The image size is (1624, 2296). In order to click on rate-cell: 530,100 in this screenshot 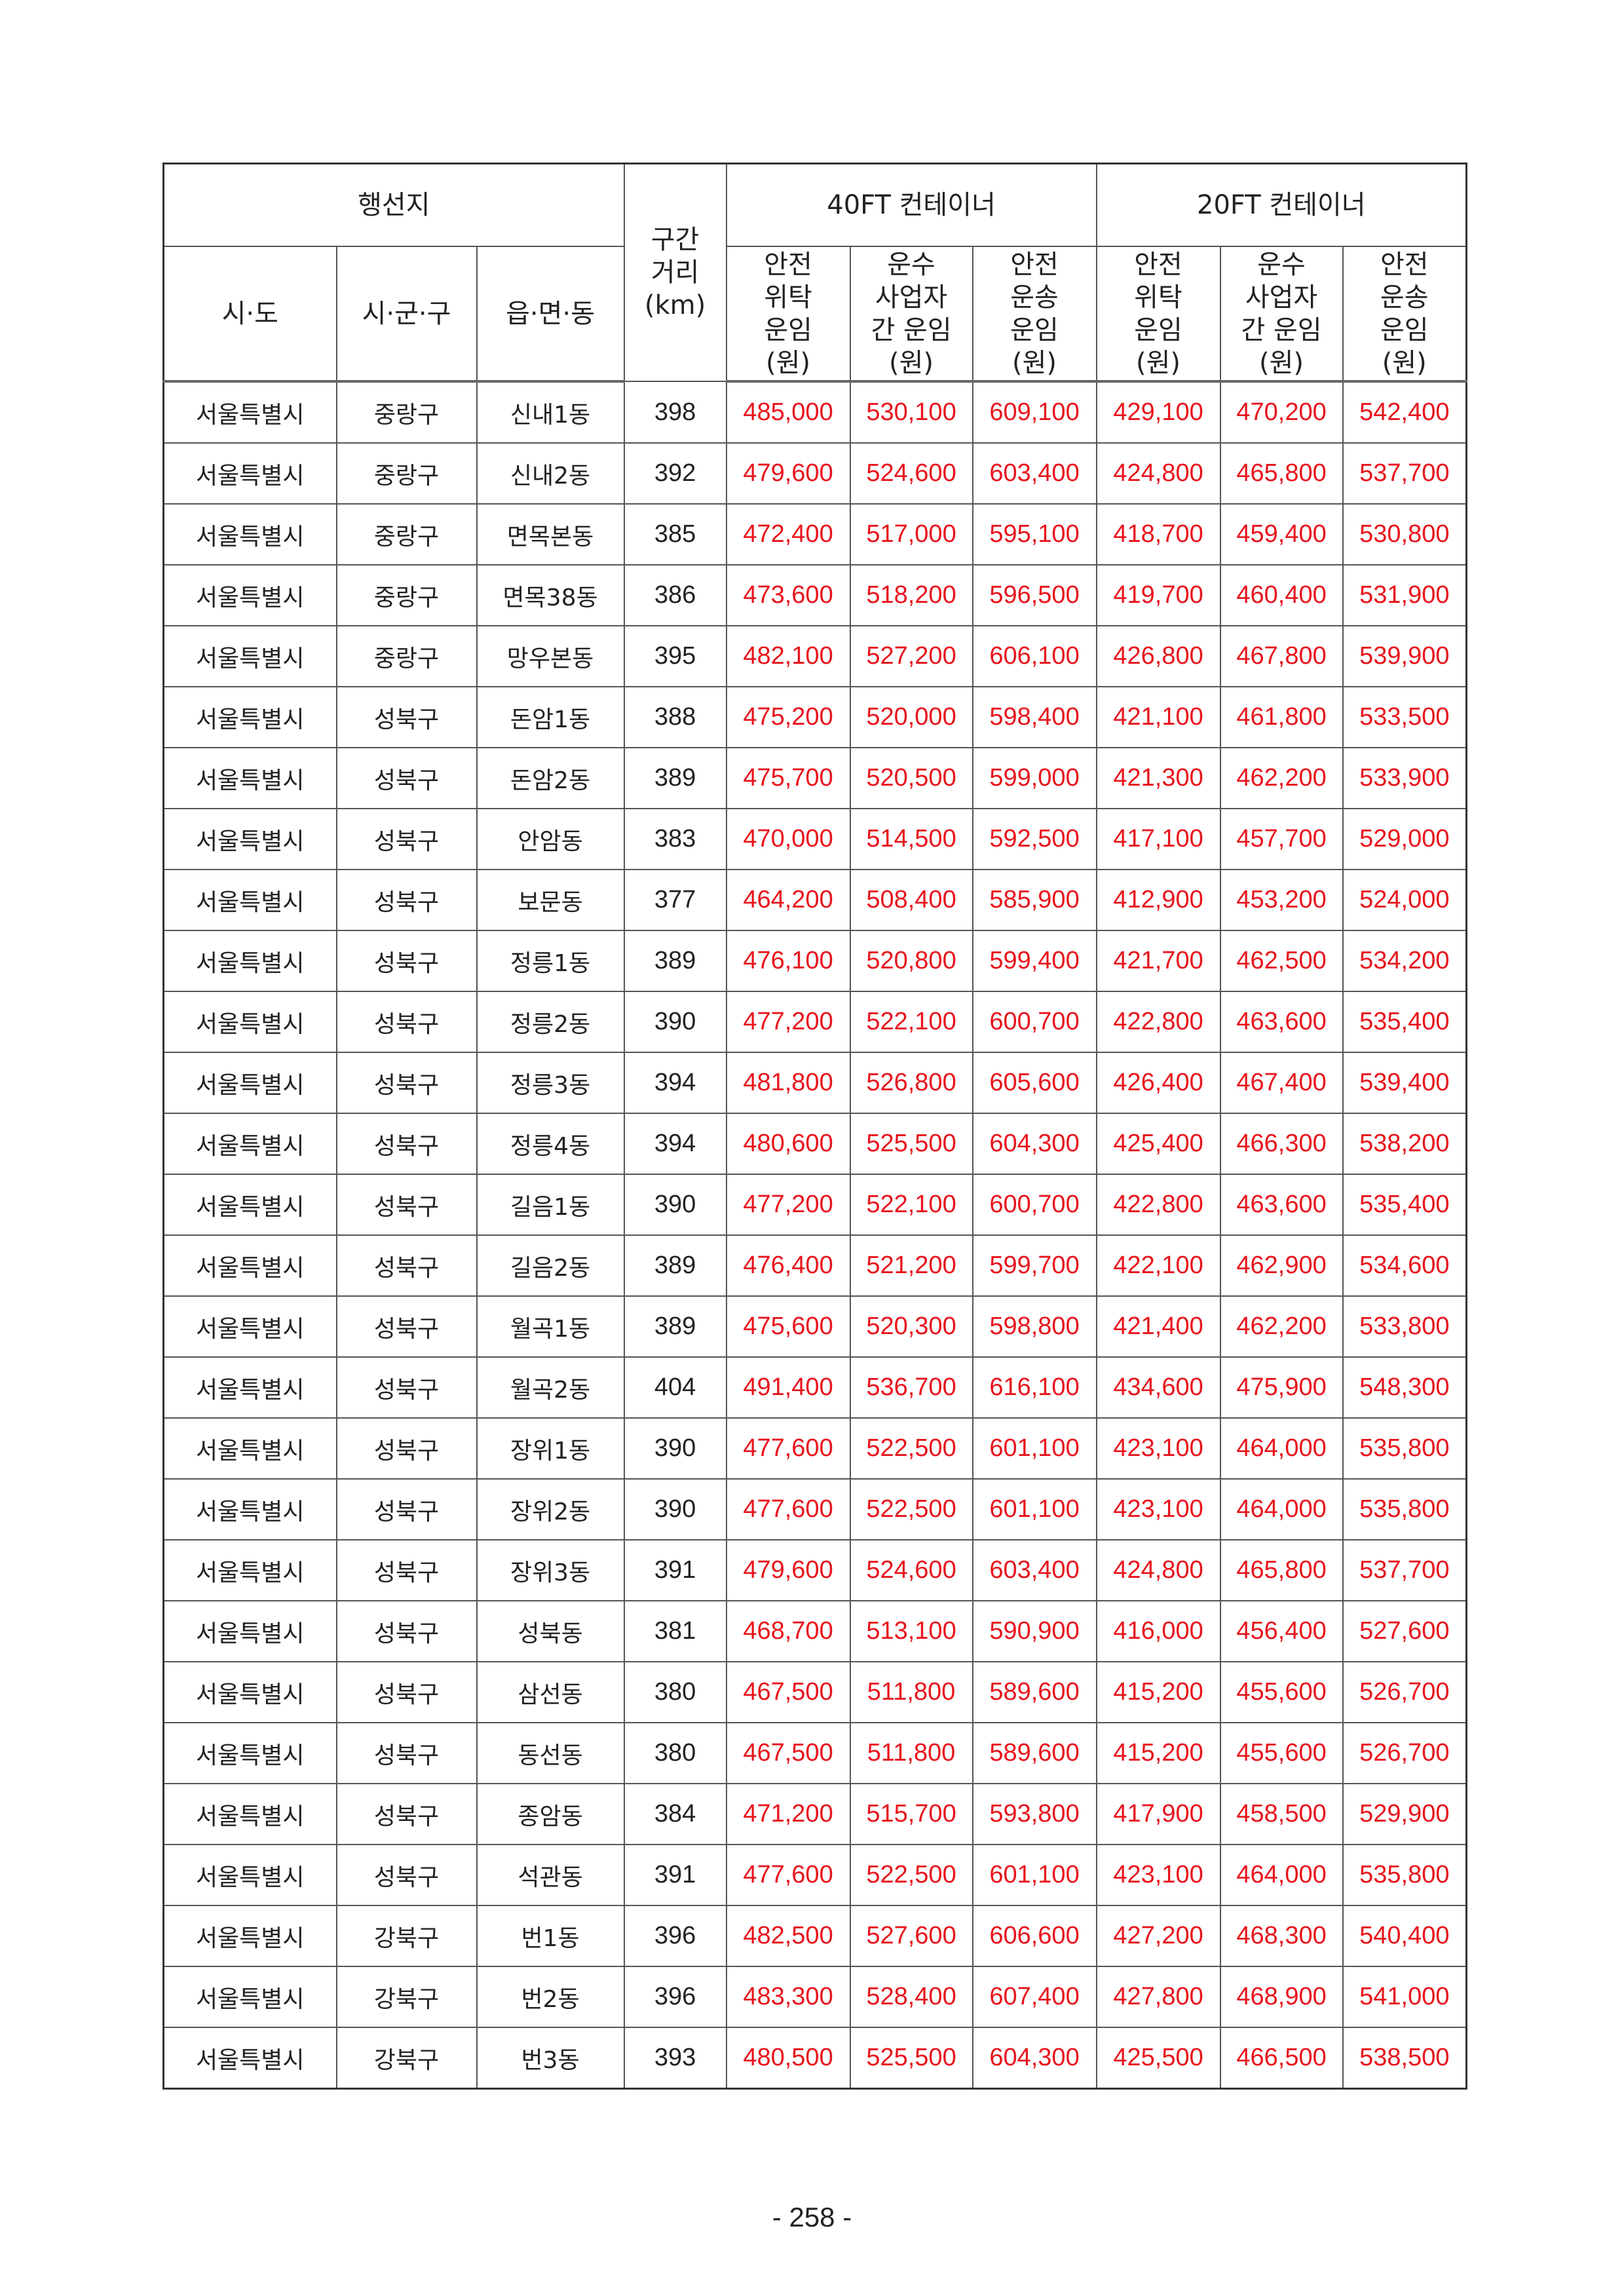, I will do `click(911, 412)`.